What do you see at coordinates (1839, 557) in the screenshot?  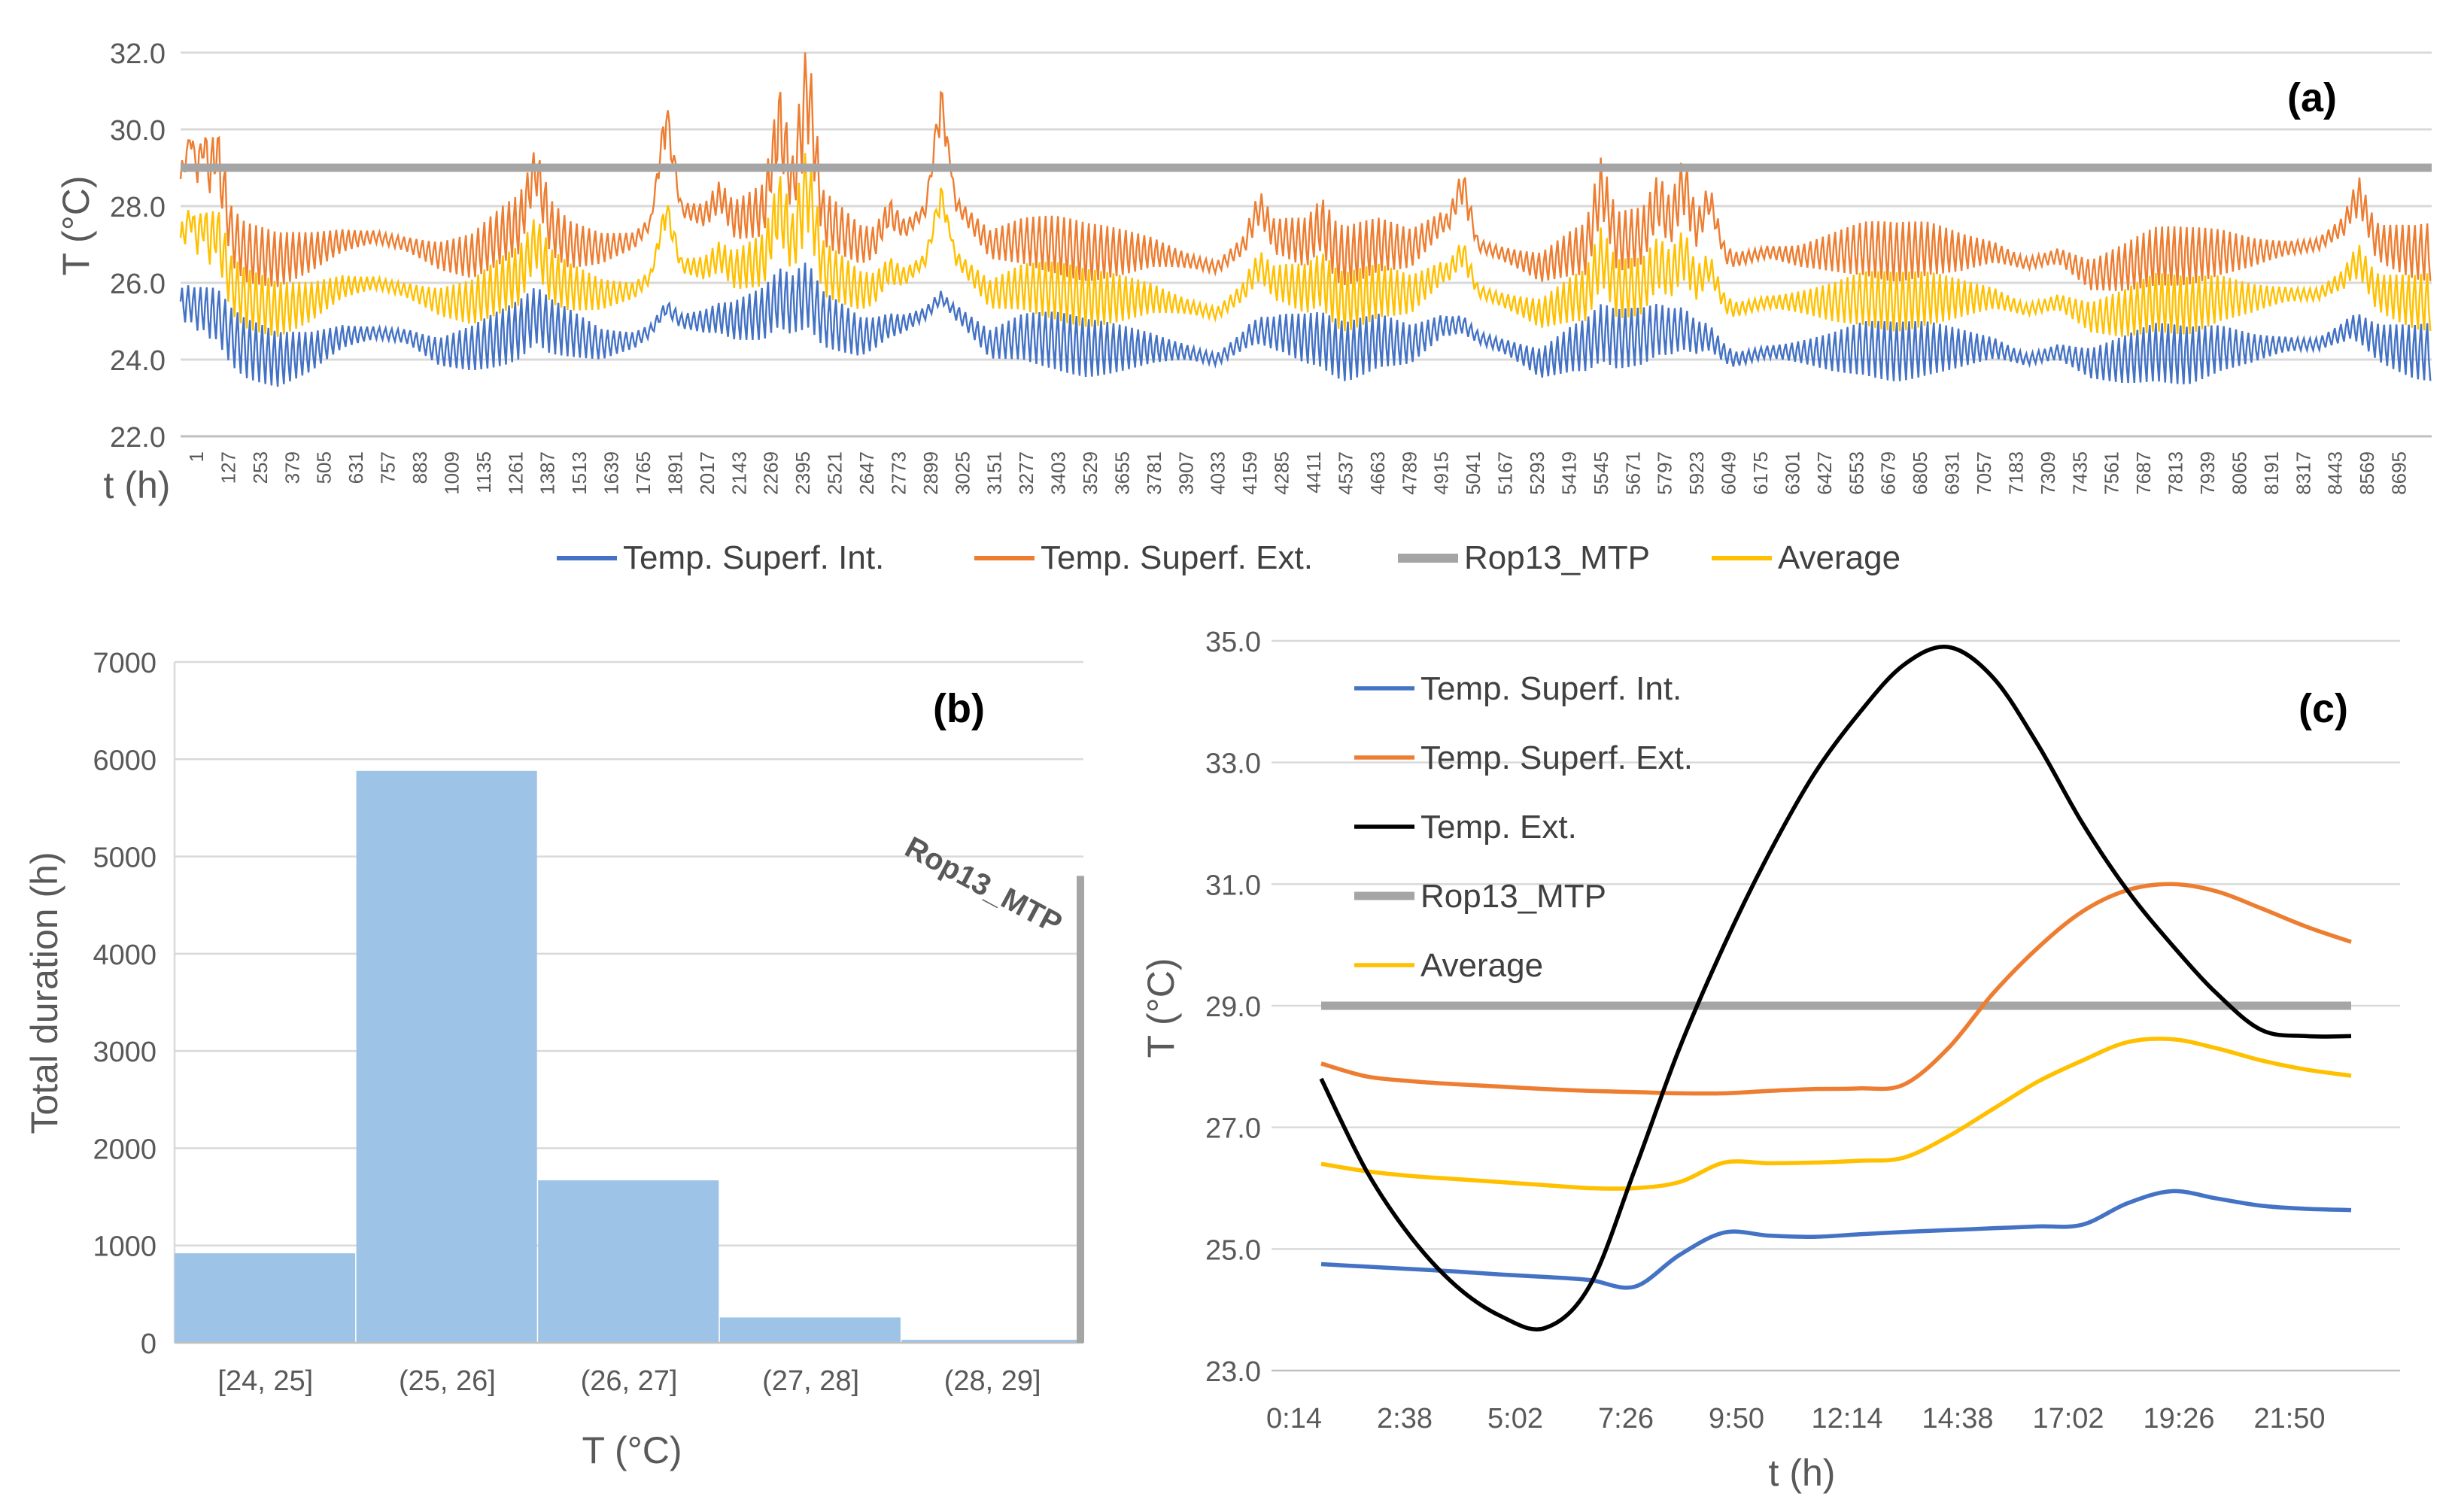 I see `legend-a-avg-label: Average` at bounding box center [1839, 557].